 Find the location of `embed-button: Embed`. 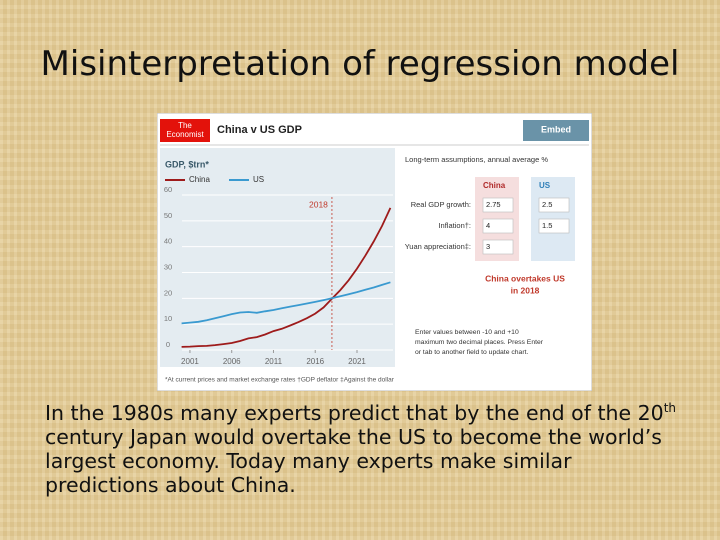

embed-button: Embed is located at coordinates (556, 129).